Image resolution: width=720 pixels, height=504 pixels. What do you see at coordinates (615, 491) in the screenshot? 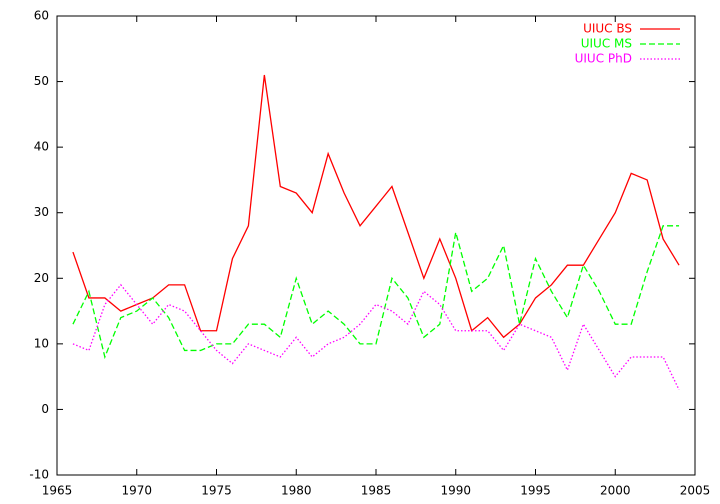
I see `x-tick-label: 2000` at bounding box center [615, 491].